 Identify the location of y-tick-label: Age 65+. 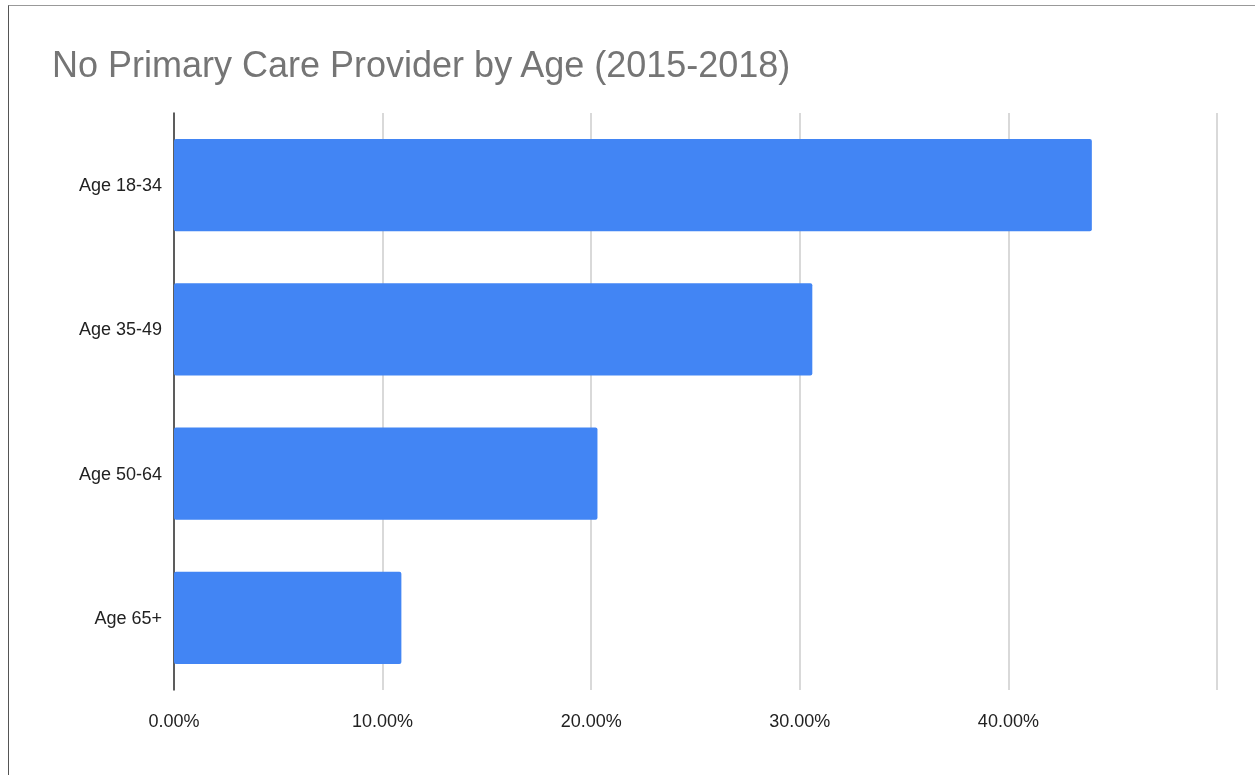
(128, 617).